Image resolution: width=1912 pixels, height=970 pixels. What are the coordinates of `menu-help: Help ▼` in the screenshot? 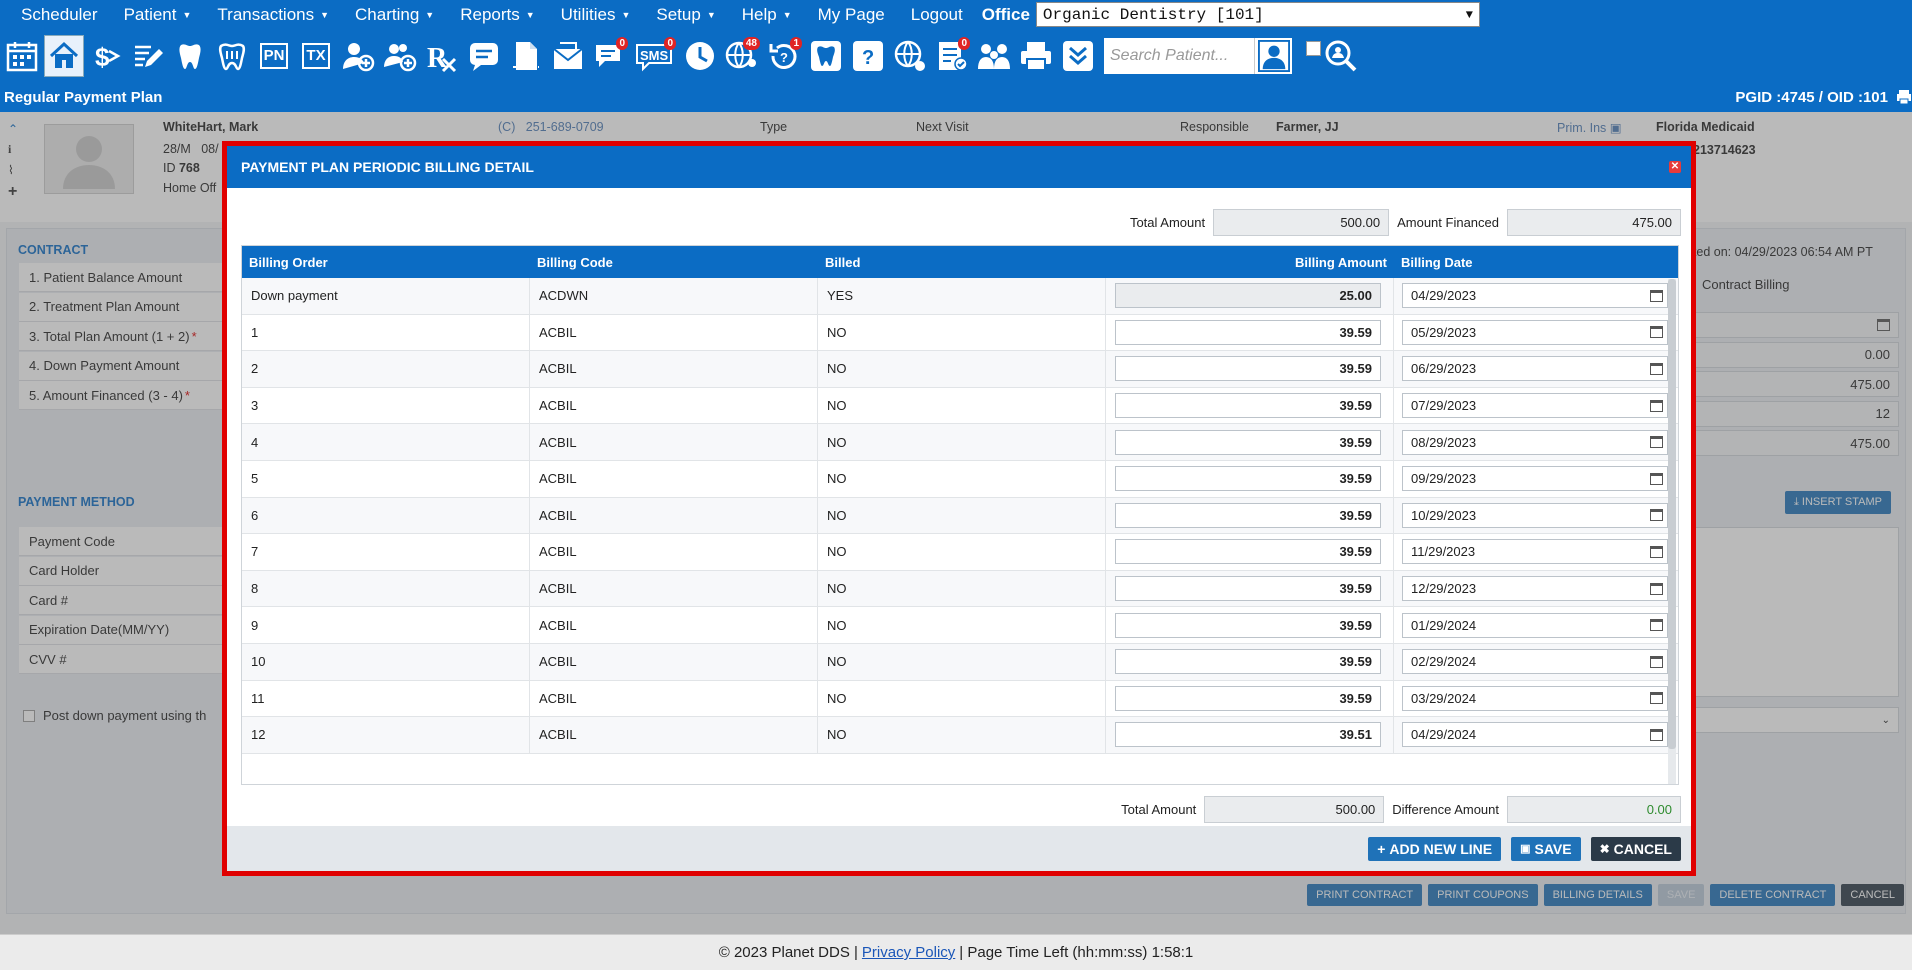 It's located at (766, 14).